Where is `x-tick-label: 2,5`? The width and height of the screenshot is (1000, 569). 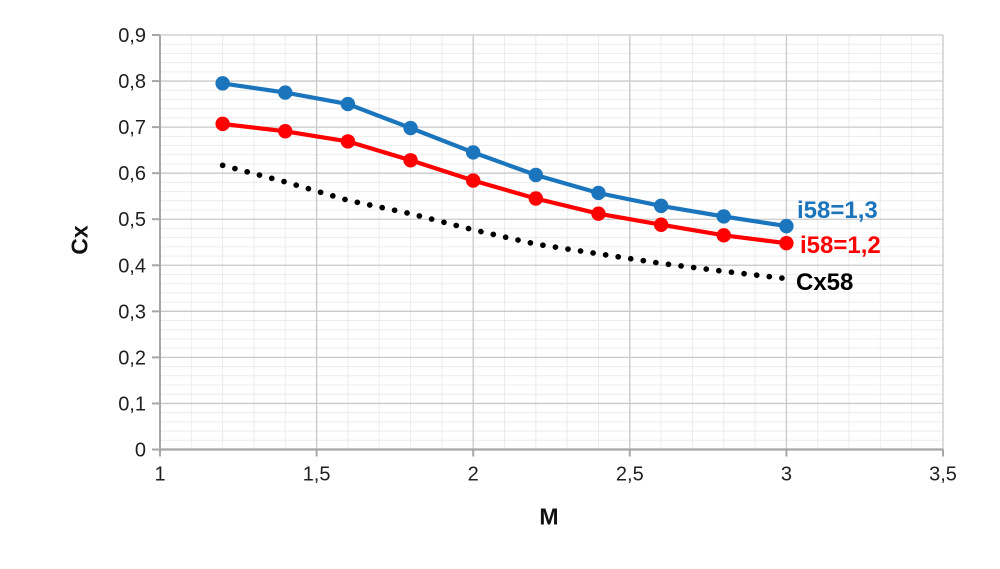 x-tick-label: 2,5 is located at coordinates (630, 475).